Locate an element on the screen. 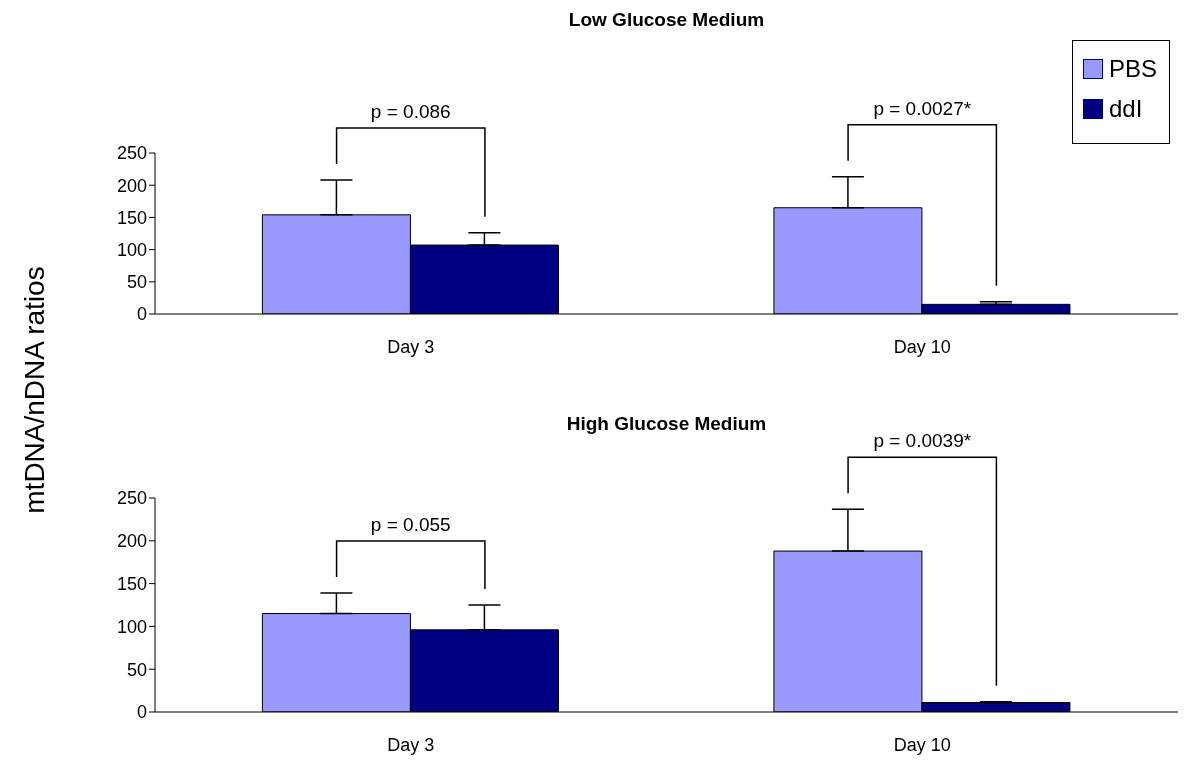 The height and width of the screenshot is (770, 1197). legend-label: PBS is located at coordinates (1132, 69).